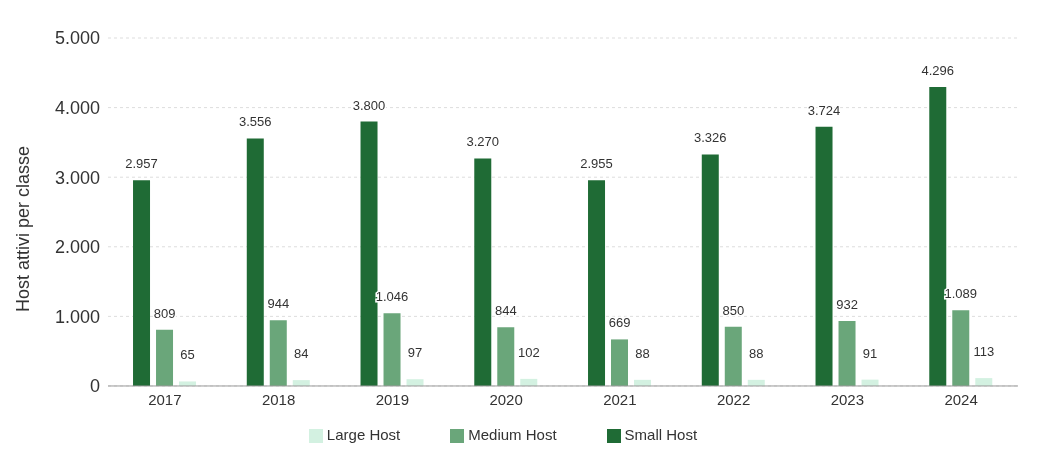 The height and width of the screenshot is (457, 1054). I want to click on x-tick-label: 2018, so click(278, 399).